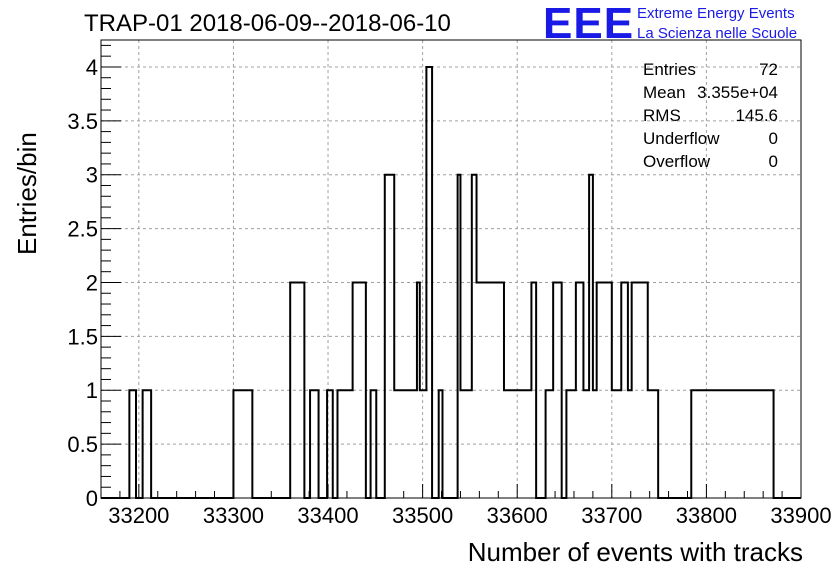  I want to click on y-tick-label: 3.5, so click(82, 121).